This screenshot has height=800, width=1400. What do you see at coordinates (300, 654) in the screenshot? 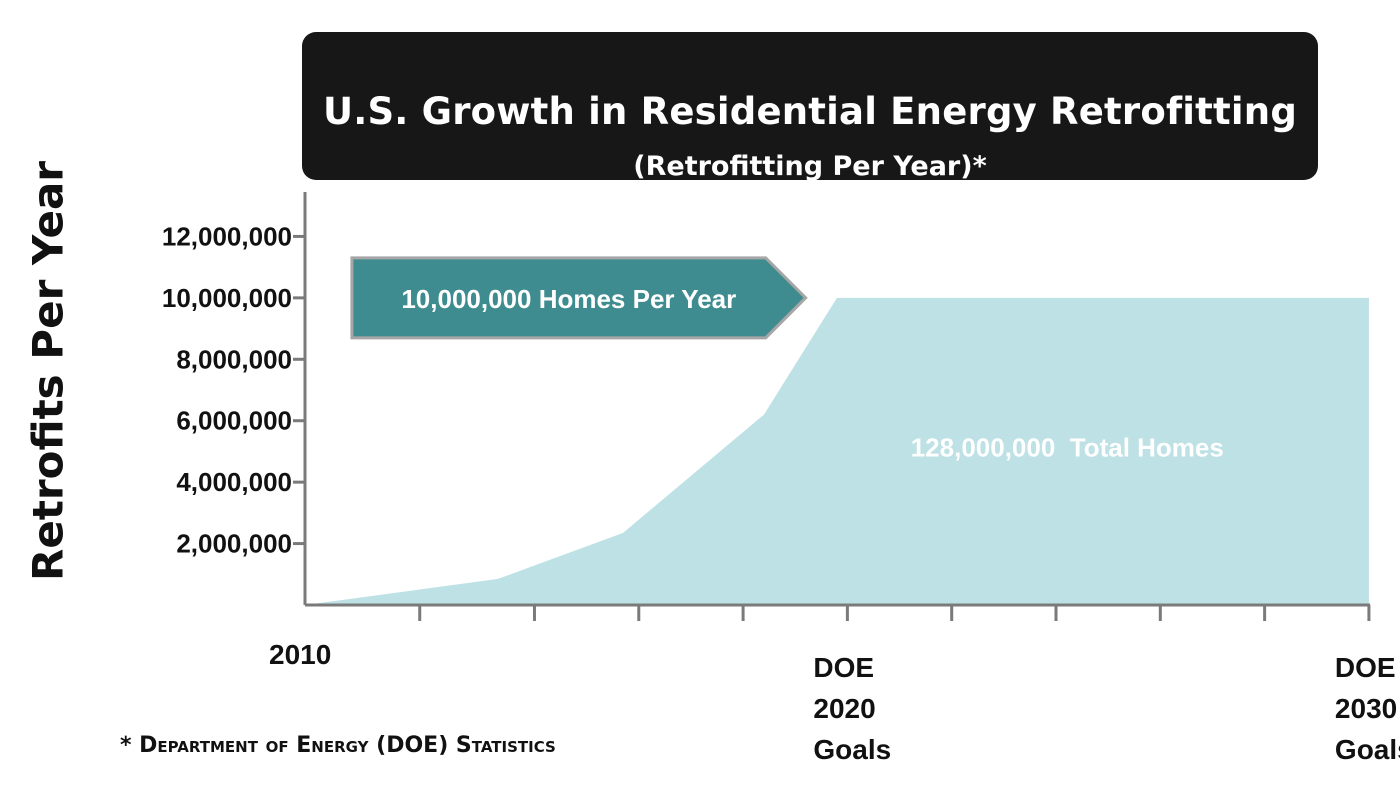
I see `x-tick-label: 2010` at bounding box center [300, 654].